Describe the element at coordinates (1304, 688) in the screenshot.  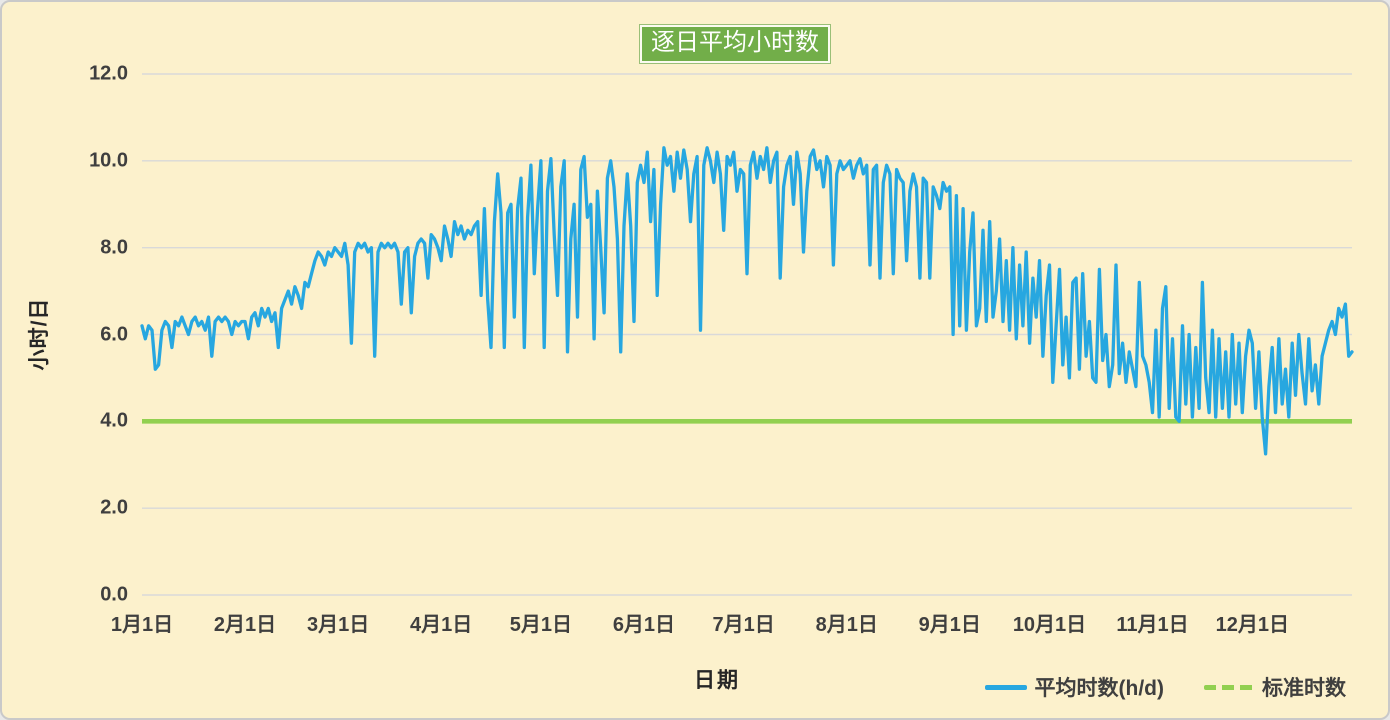
I see `legend-label-standard: 标准时数` at that location.